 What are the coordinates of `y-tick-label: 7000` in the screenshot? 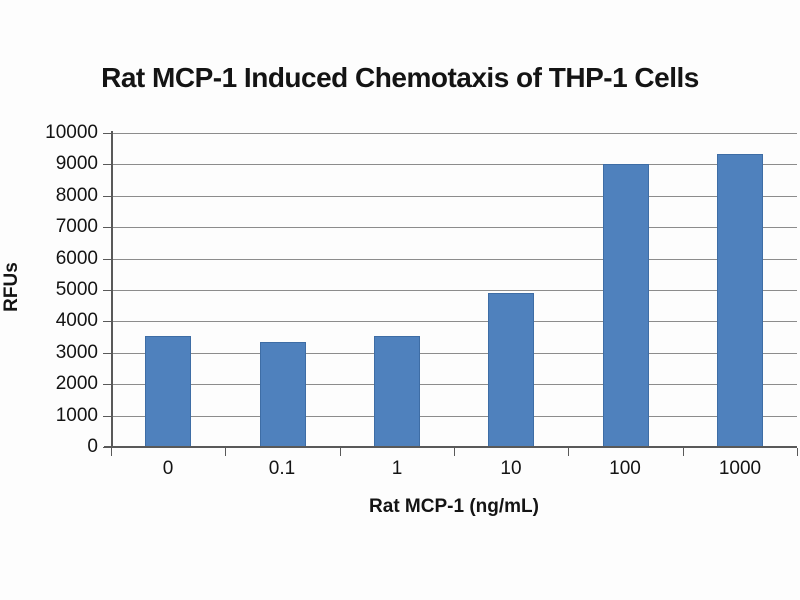 It's located at (76, 226).